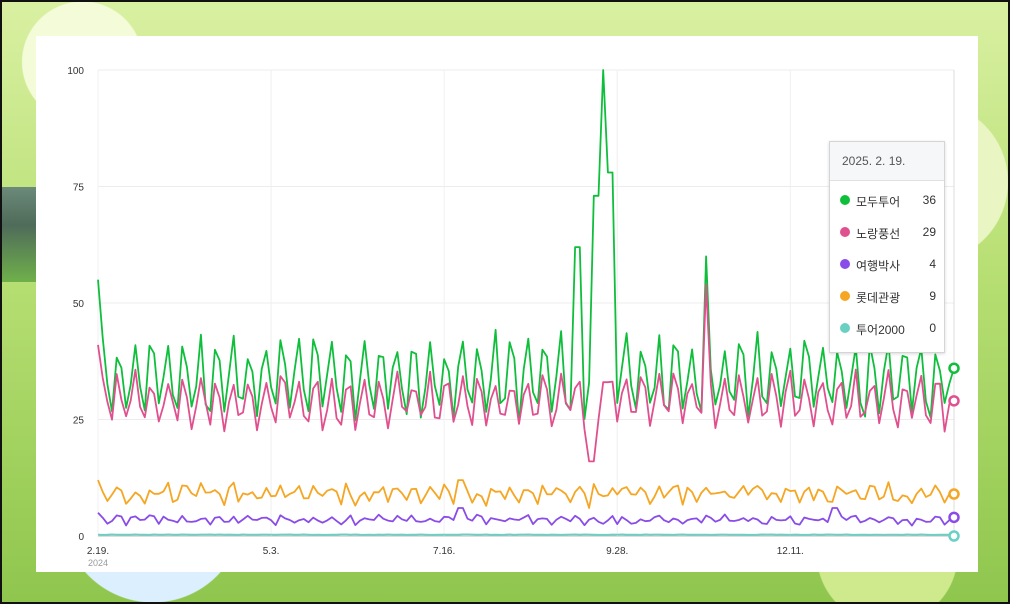 This screenshot has width=1010, height=604. Describe the element at coordinates (929, 232) in the screenshot. I see `tooltip-series-value: 29` at that location.